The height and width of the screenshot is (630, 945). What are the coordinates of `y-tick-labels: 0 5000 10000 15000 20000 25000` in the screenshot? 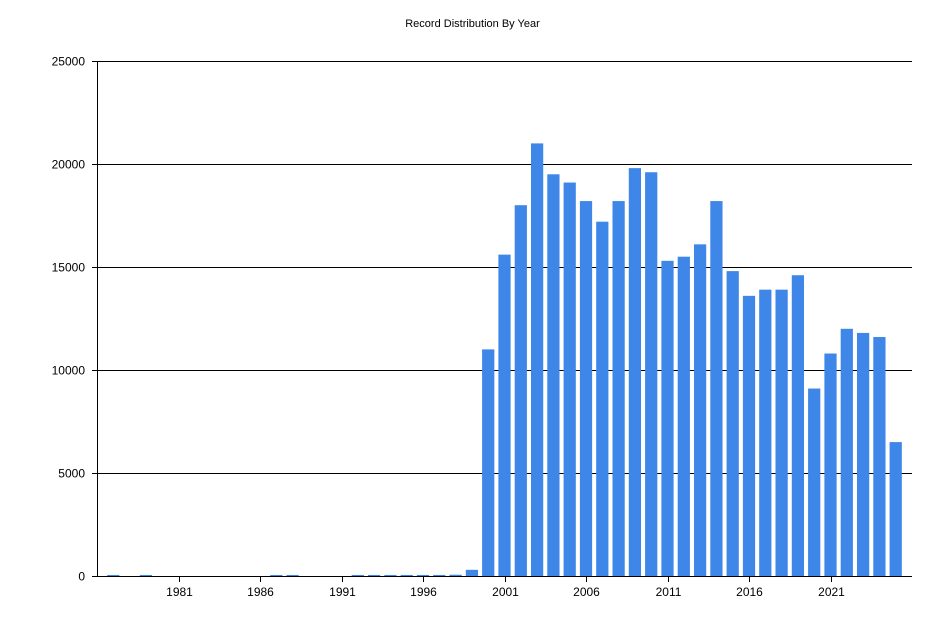 It's located at (69, 319).